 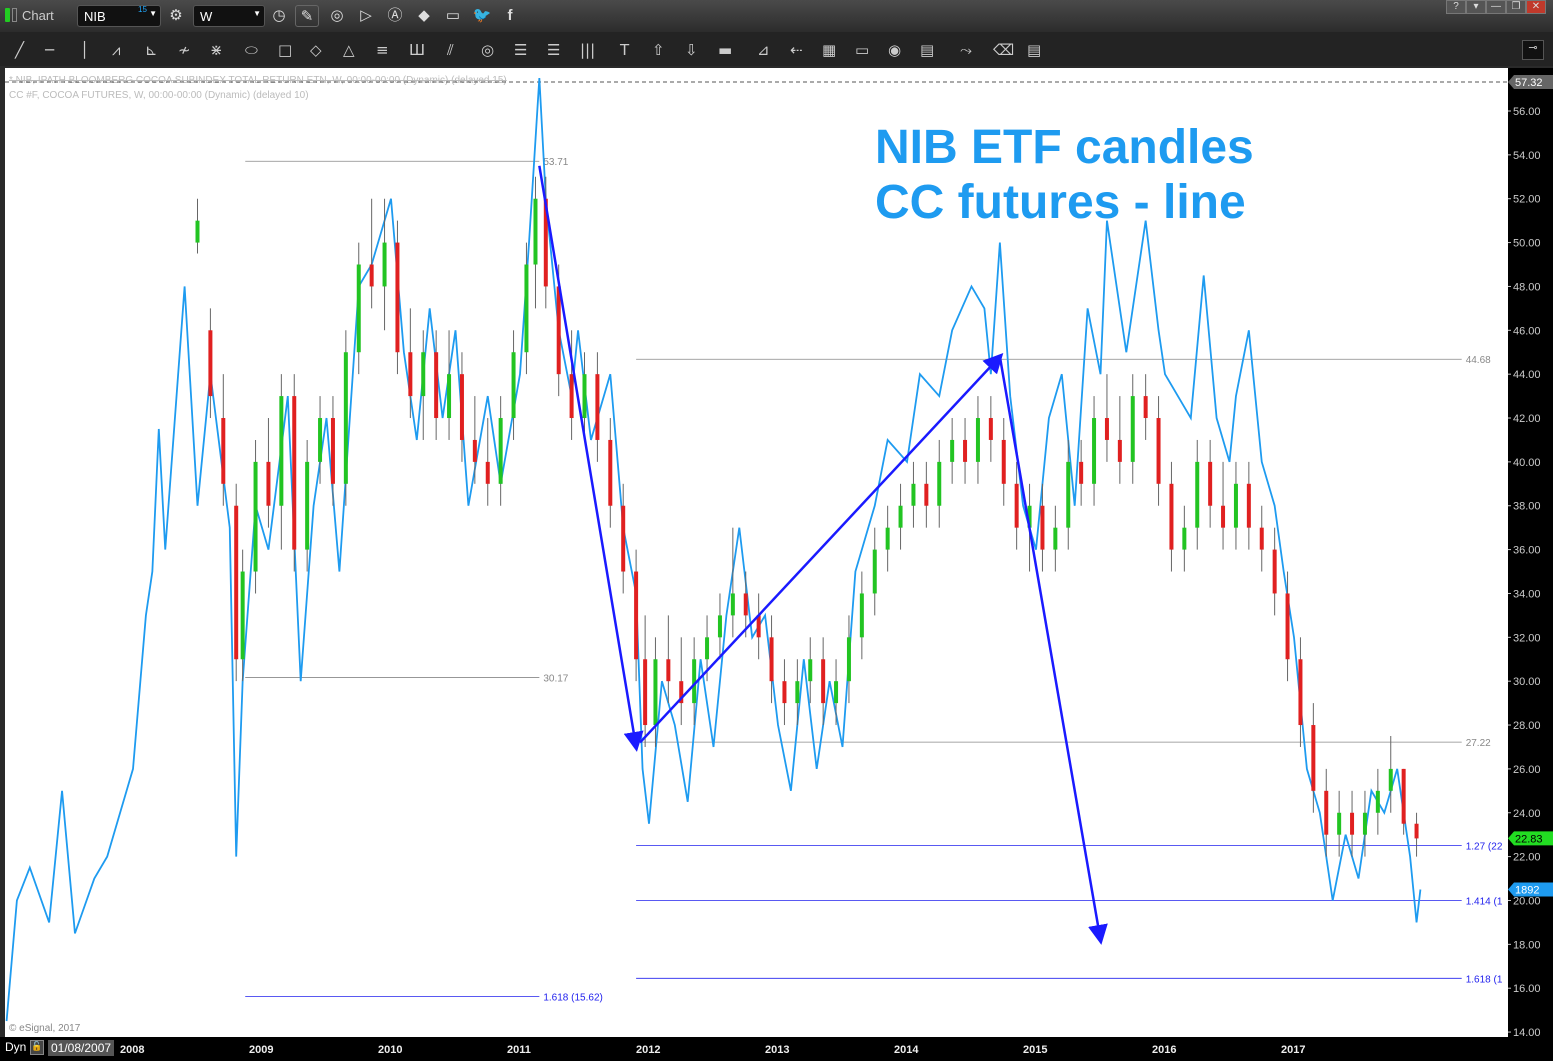 I want to click on toolbar-gann-fan-tool-icon: ⋇, so click(x=216, y=50).